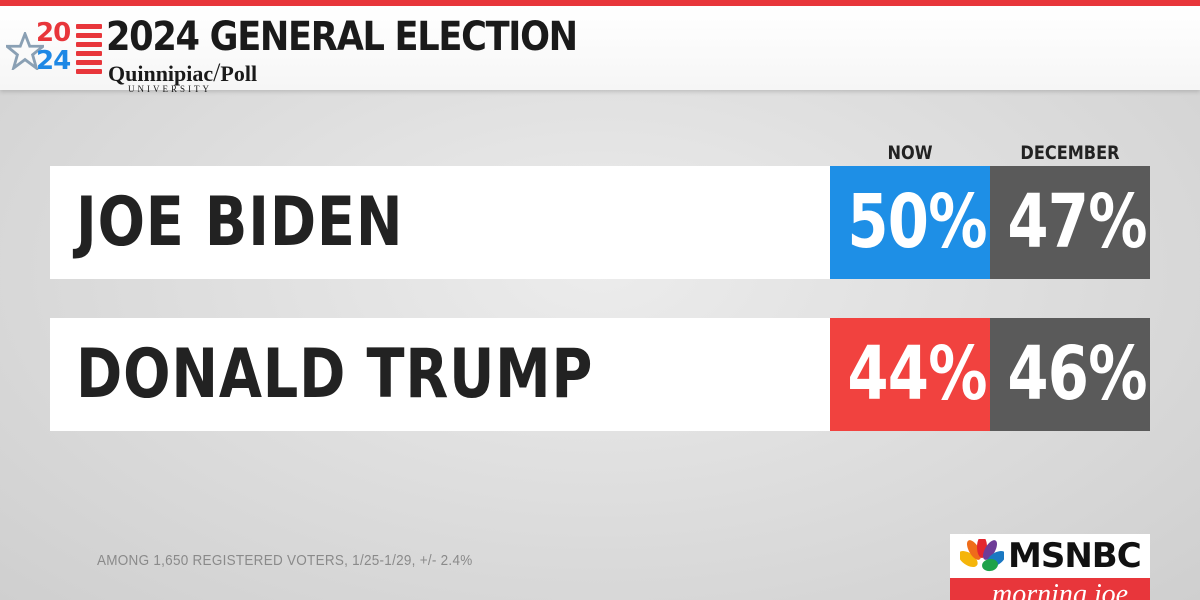 This screenshot has height=600, width=1200. I want to click on peacock-icon, so click(982, 555).